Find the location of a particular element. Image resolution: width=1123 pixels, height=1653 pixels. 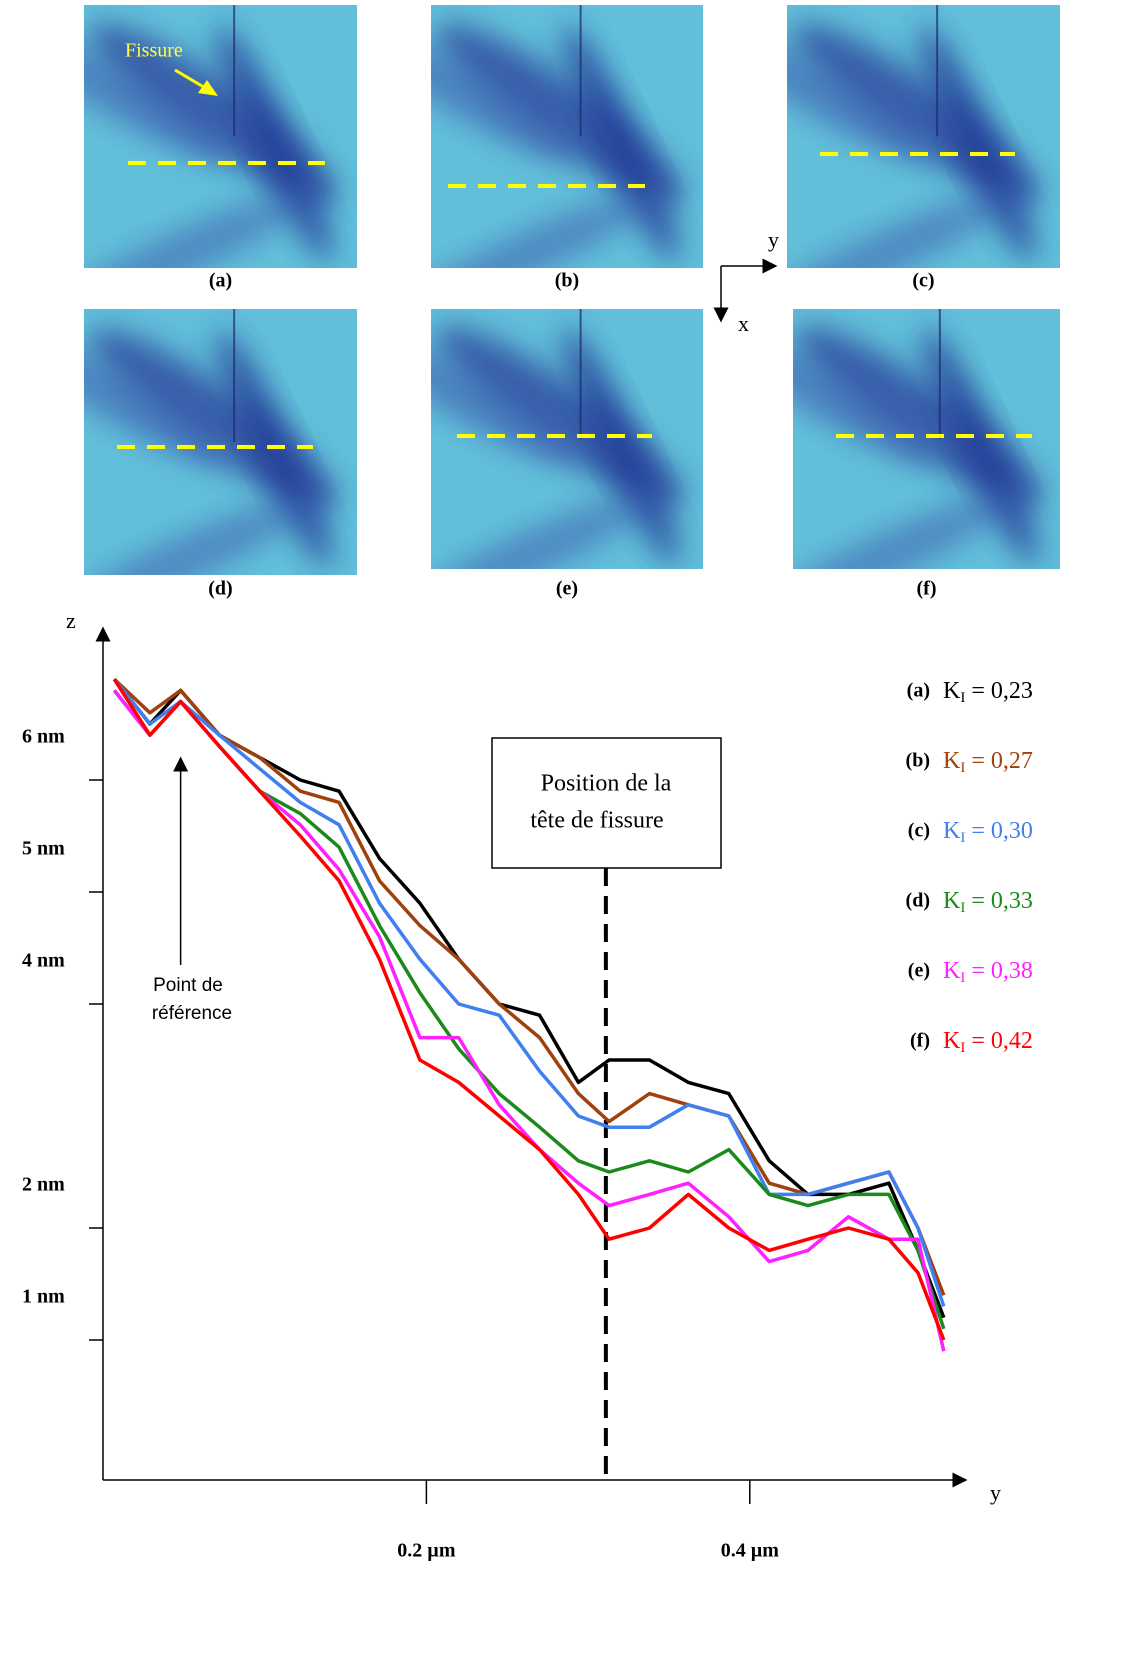

legend-label: KI = 0,30 is located at coordinates (988, 832).